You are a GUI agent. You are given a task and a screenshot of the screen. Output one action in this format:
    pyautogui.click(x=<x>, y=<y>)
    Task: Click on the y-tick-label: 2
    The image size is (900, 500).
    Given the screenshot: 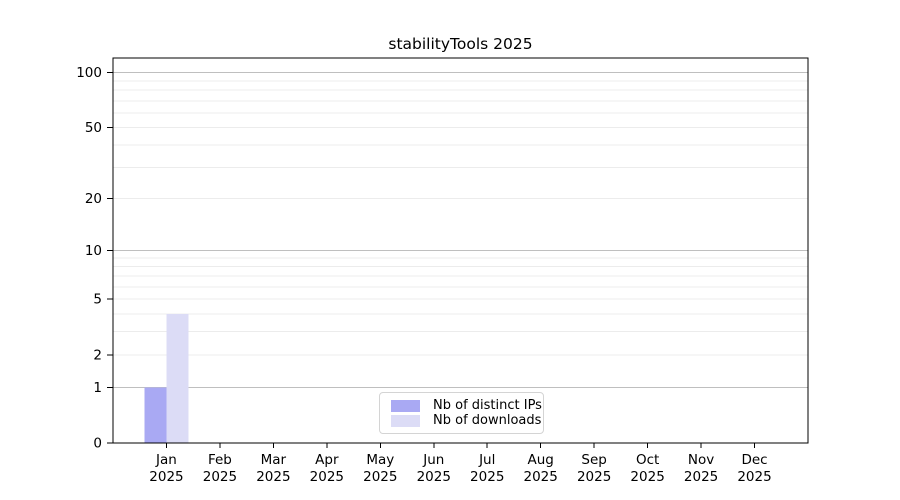 What is the action you would take?
    pyautogui.click(x=97, y=355)
    